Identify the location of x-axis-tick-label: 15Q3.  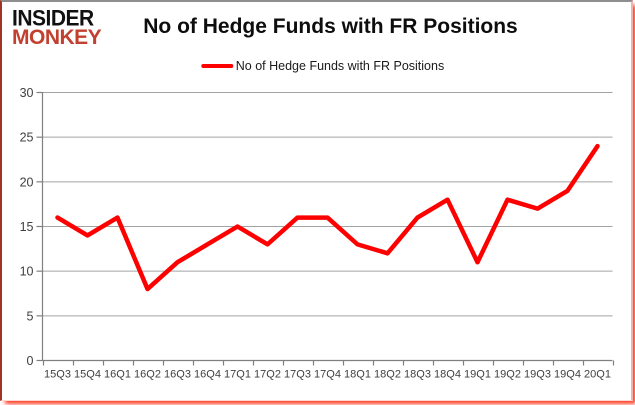
(57, 375).